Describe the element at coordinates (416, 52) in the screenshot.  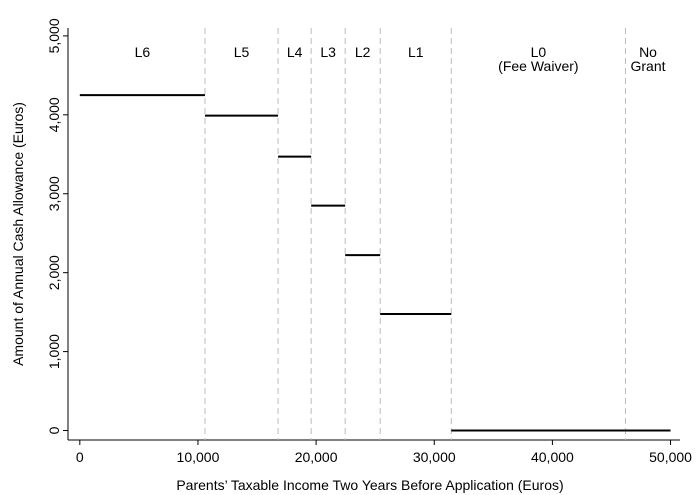
I see `band-label: L1` at that location.